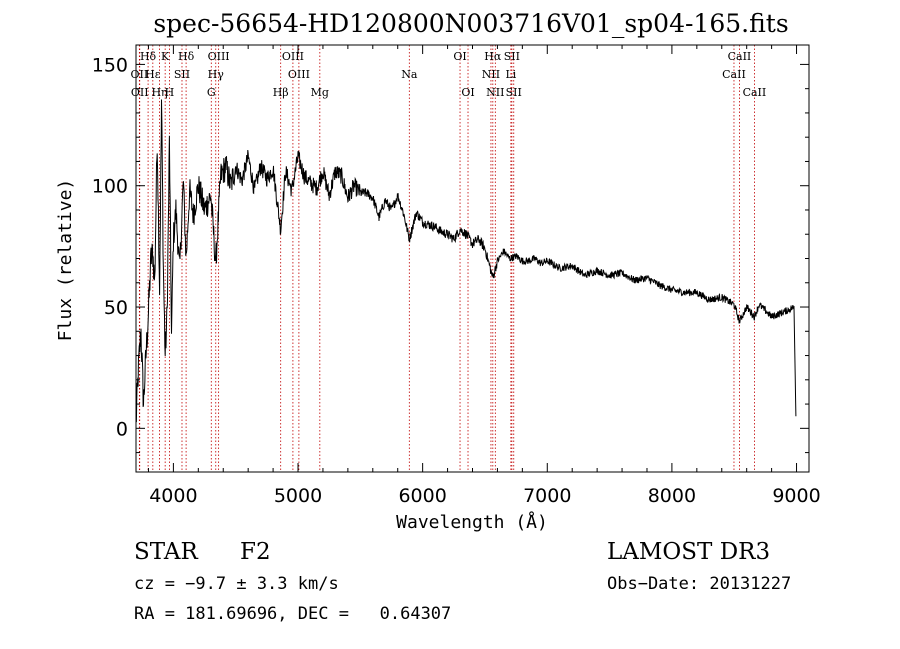 This screenshot has width=900, height=649. Describe the element at coordinates (165, 56) in the screenshot. I see `line-label-3: K` at that location.